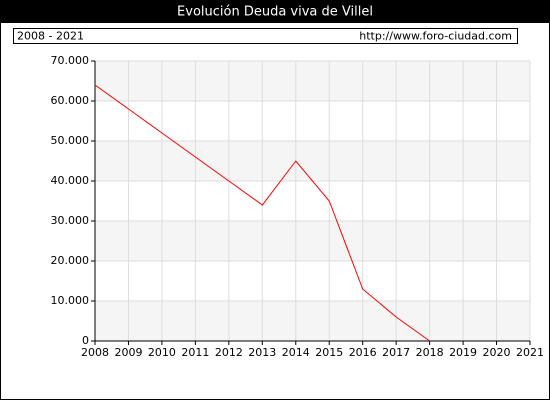  What do you see at coordinates (363, 352) in the screenshot?
I see `x-tick-label: 2016` at bounding box center [363, 352].